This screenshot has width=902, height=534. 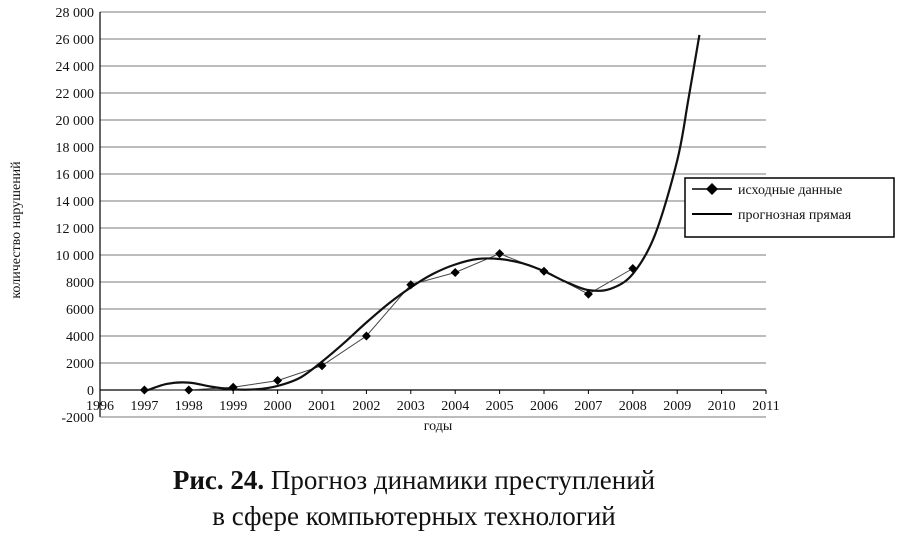 I want to click on legend-diamond-marker, so click(x=712, y=189).